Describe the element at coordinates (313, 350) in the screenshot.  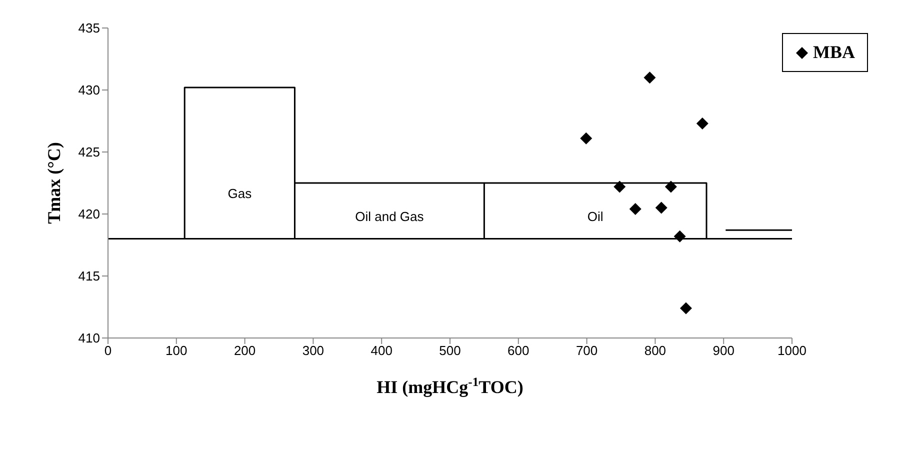
I see `x-tick-label: 300` at that location.